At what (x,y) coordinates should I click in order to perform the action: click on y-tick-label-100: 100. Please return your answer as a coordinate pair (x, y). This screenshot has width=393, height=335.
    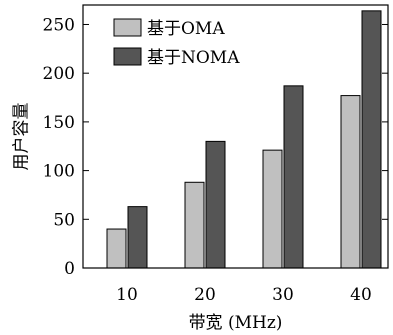
    Looking at the image, I should click on (59, 172).